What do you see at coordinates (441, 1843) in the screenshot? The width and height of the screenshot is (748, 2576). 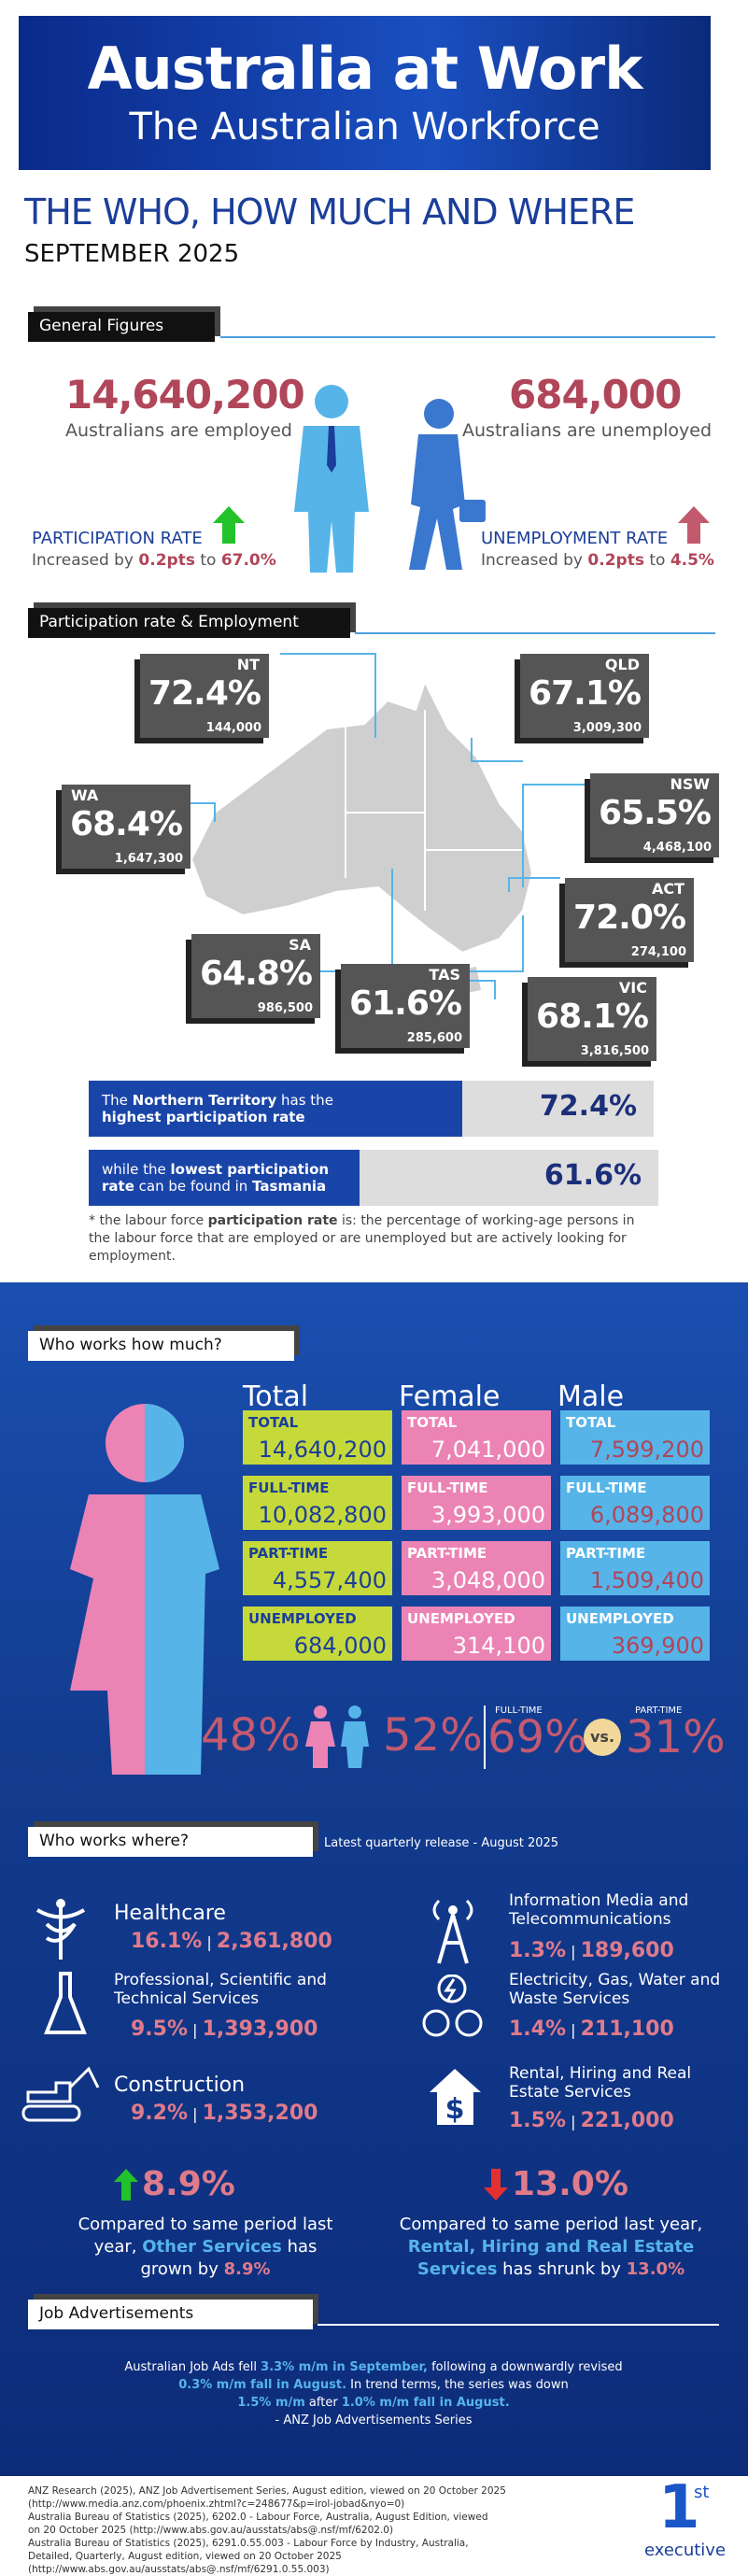 I see `release-note: Latest quarterly release - August 2025` at bounding box center [441, 1843].